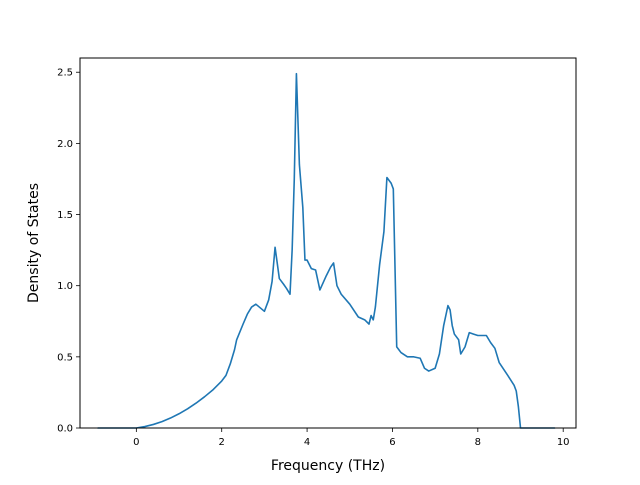 The height and width of the screenshot is (485, 640). What do you see at coordinates (478, 442) in the screenshot?
I see `x-tick-label: 8` at bounding box center [478, 442].